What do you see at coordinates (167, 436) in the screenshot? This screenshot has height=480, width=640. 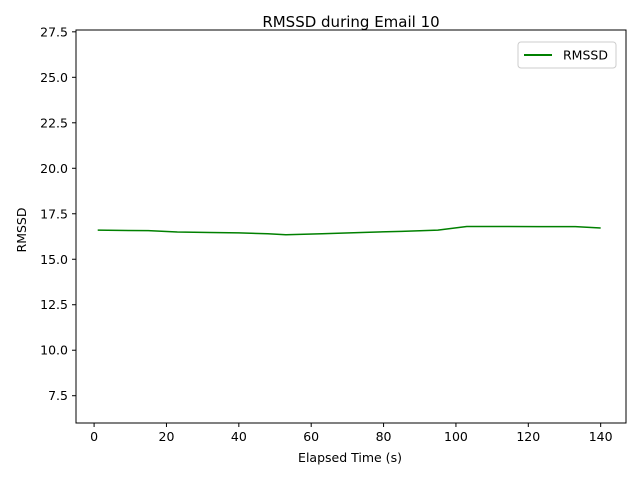 I see `x-tick-label: 20` at bounding box center [167, 436].